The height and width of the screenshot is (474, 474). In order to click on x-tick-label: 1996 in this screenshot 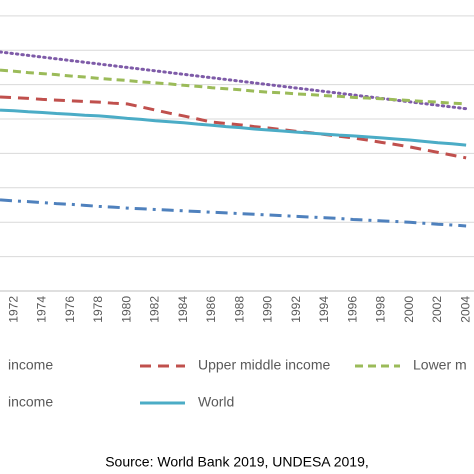, I will do `click(352, 309)`.